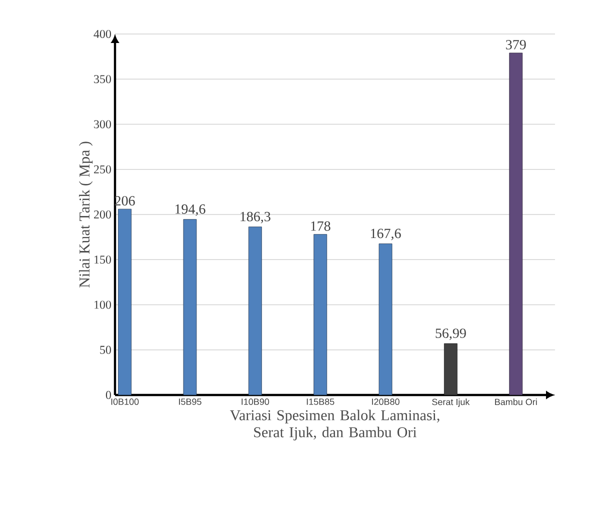 The height and width of the screenshot is (506, 611). Describe the element at coordinates (103, 79) in the screenshot. I see `y-tick-label: 350` at that location.